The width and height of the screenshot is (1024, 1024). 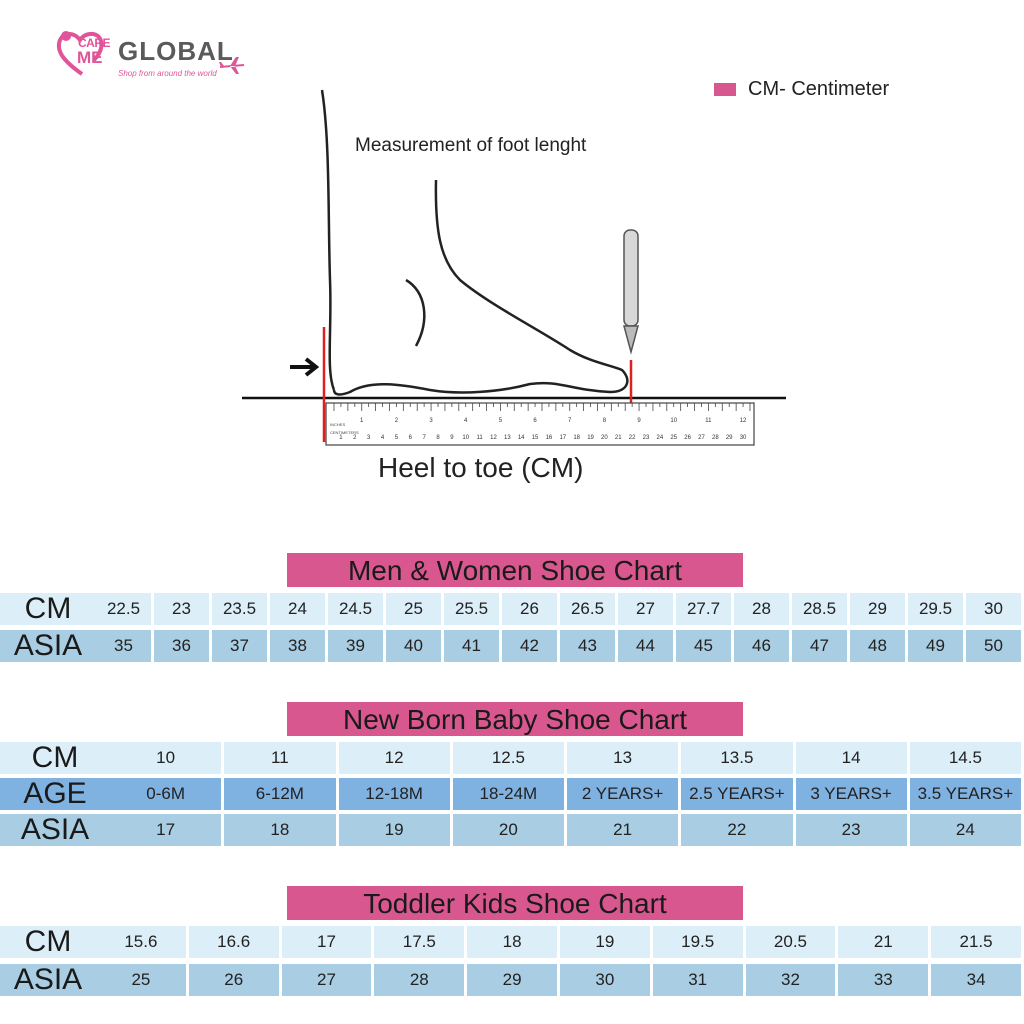 I want to click on ruler-inch-label: 3, so click(x=431, y=421).